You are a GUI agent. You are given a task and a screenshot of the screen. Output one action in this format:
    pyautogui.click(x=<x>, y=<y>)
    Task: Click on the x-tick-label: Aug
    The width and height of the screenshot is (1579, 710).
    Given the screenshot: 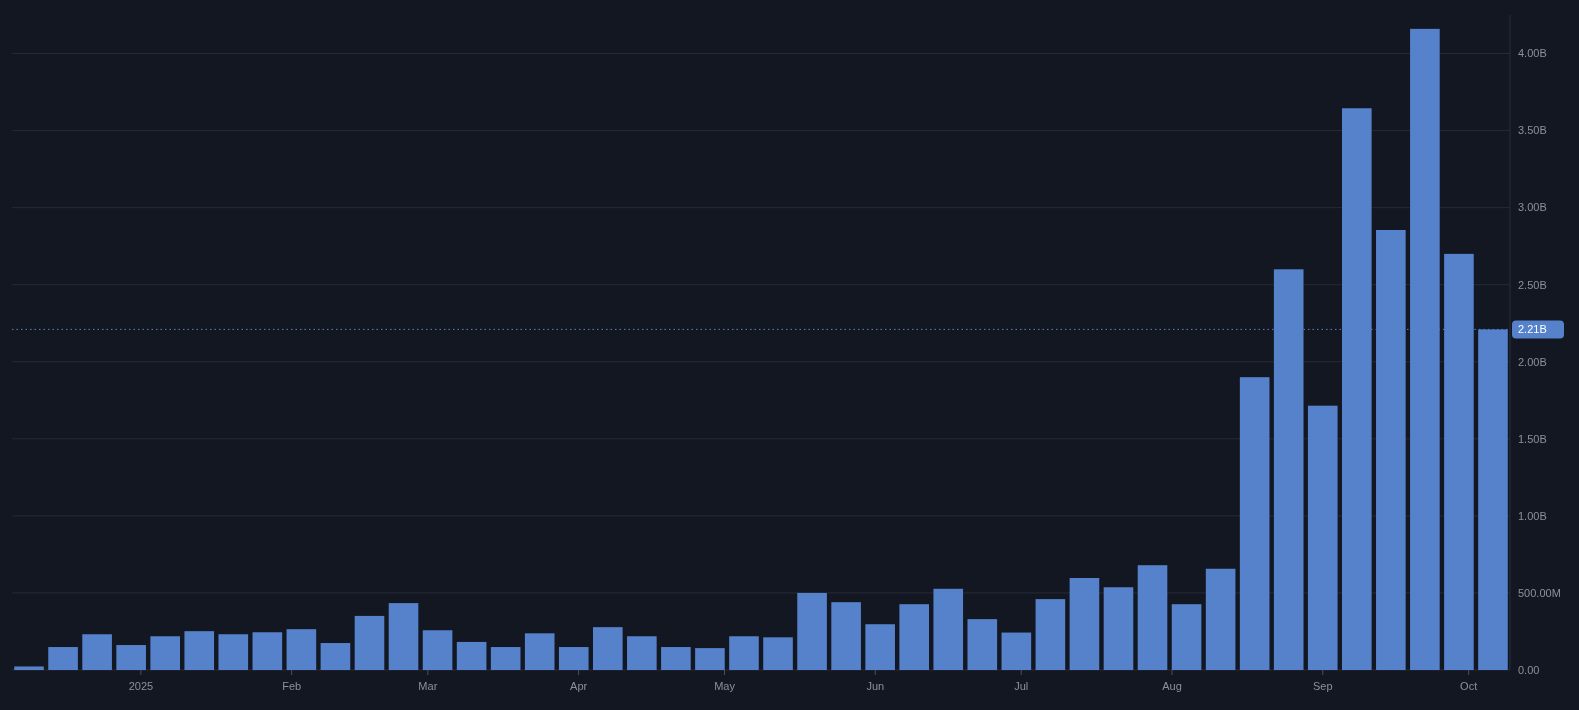 What is the action you would take?
    pyautogui.click(x=1172, y=686)
    